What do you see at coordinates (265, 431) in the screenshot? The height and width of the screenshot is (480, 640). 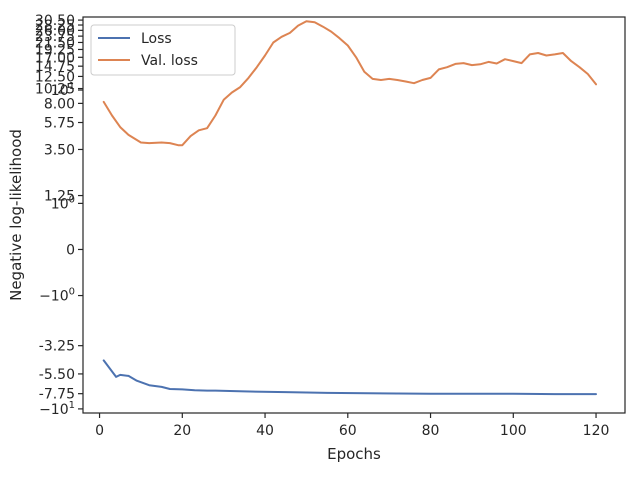 I see `x-tick-label: 40` at bounding box center [265, 431].